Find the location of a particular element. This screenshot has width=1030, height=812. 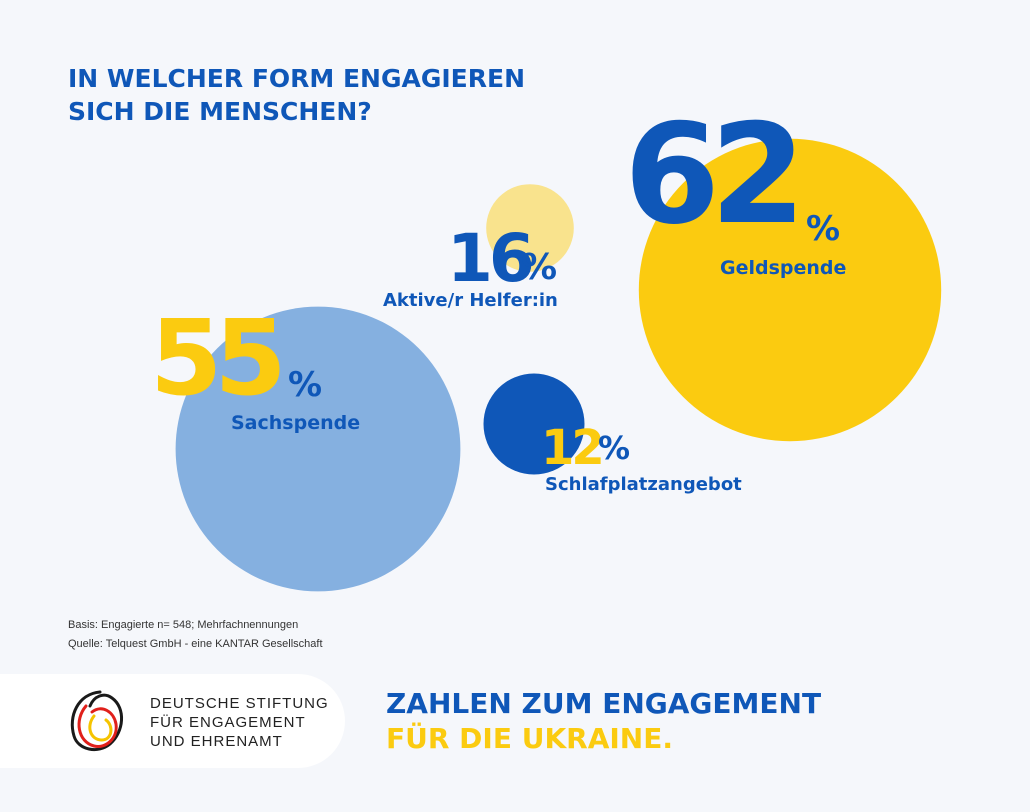

percent-sign-schlafplatzangebot: % is located at coordinates (614, 448).